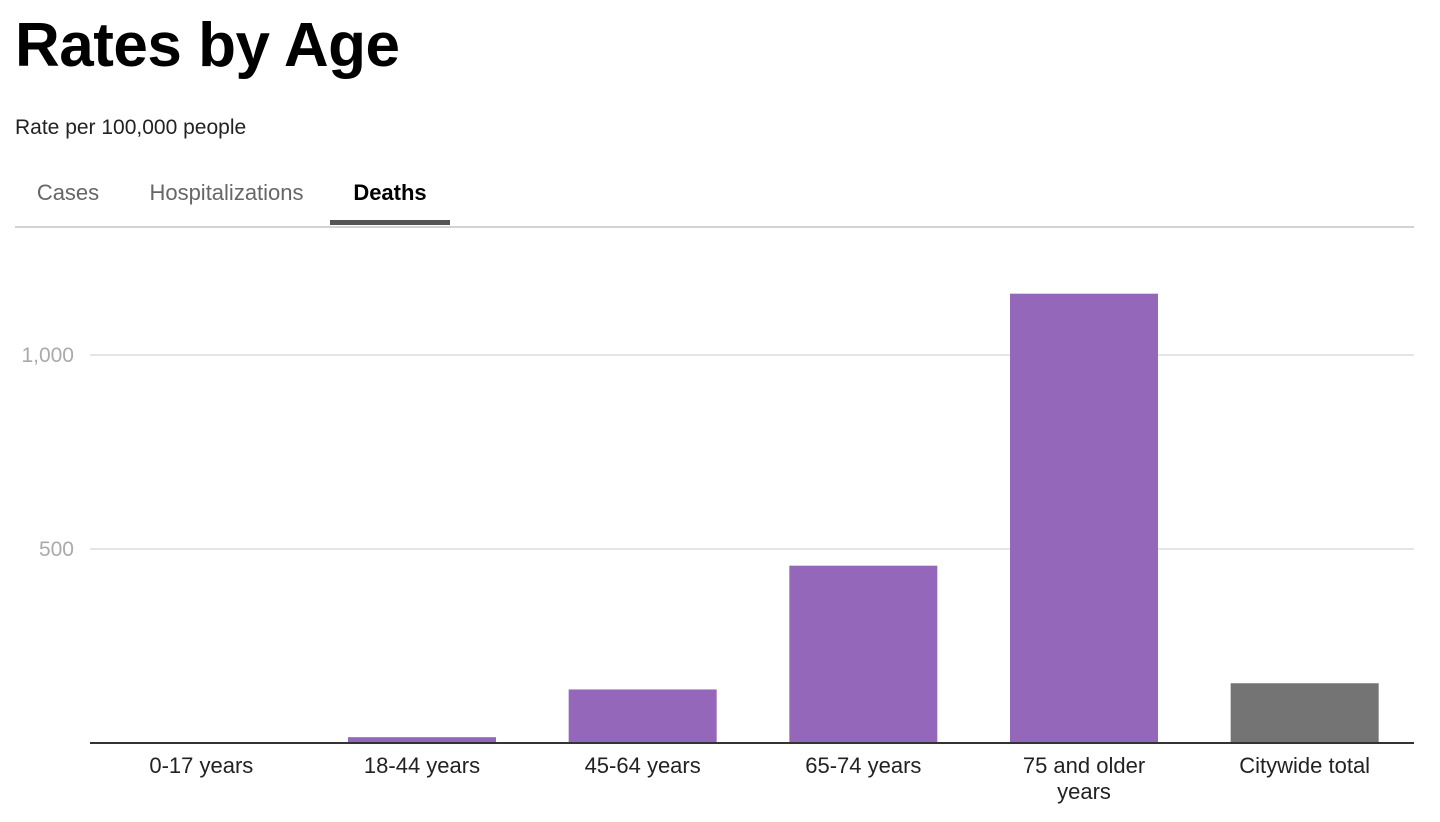 This screenshot has width=1440, height=822. What do you see at coordinates (390, 196) in the screenshot?
I see `tab-deaths: Deaths` at bounding box center [390, 196].